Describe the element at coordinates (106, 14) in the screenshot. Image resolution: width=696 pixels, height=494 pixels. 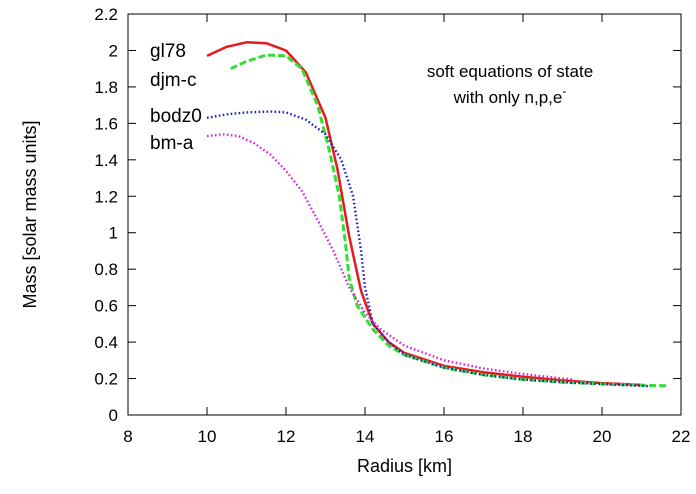
I see `y-tick-label: 2.2` at that location.